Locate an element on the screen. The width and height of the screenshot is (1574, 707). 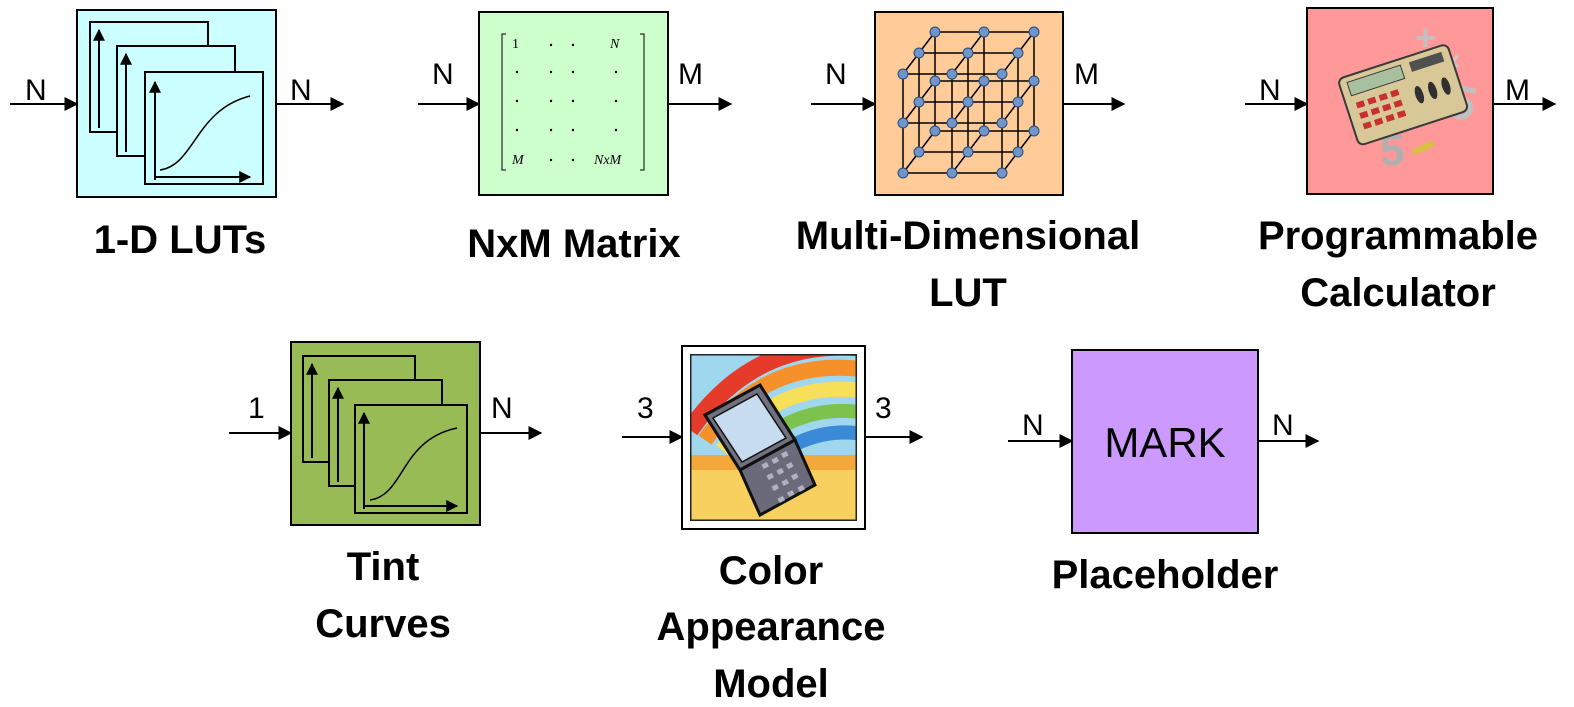
block-label-line2: LUT is located at coordinates (968, 293).